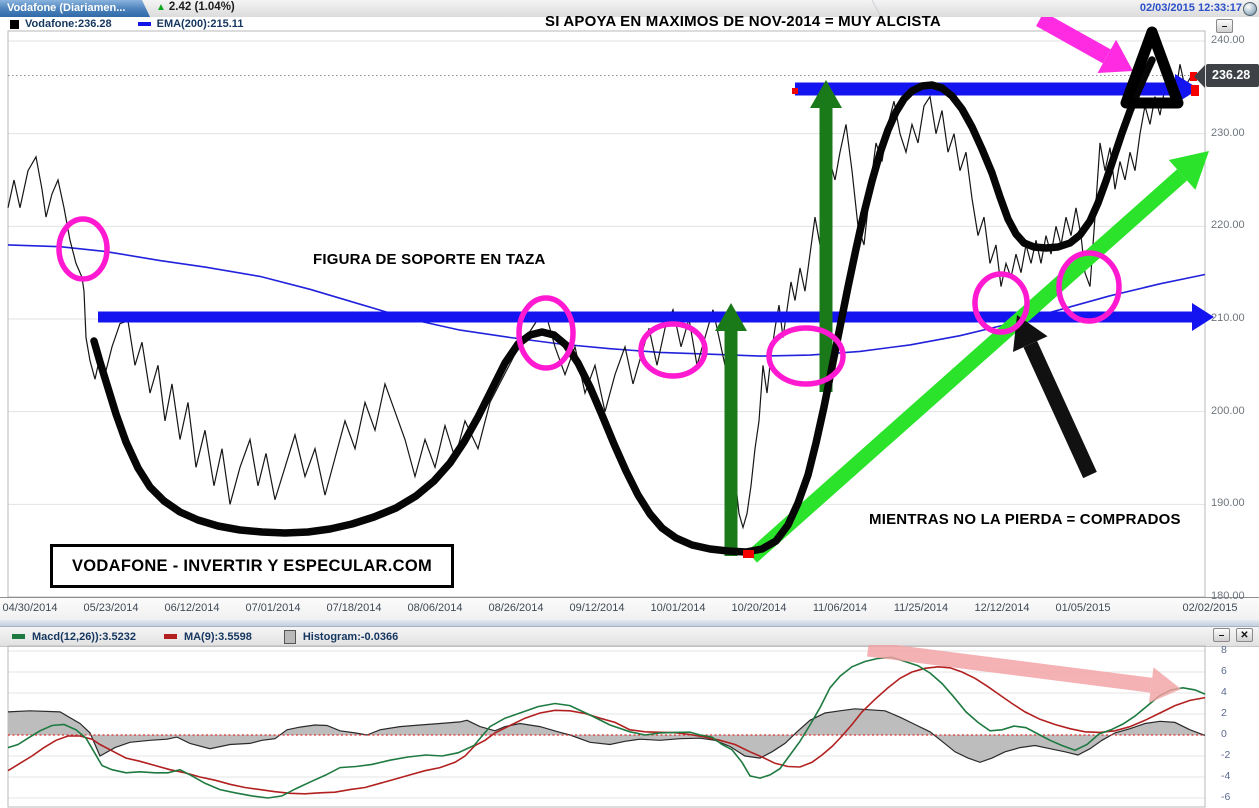 This screenshot has width=1259, height=808. I want to click on x-tick-label: 09/12/2014, so click(597, 608).